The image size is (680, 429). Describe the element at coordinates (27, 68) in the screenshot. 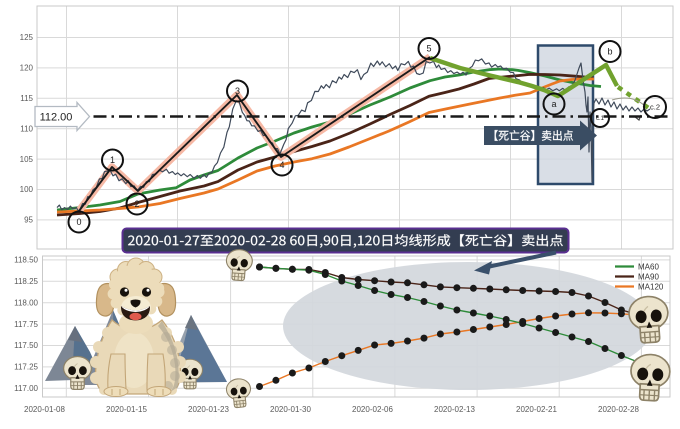

I see `svg-text: 120` at that location.